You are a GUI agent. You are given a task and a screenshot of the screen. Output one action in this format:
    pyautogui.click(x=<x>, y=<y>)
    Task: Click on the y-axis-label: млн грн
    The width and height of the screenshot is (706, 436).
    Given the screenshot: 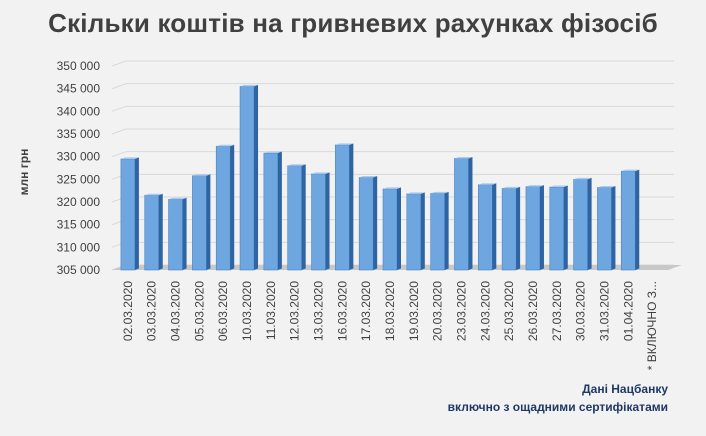 What is the action you would take?
    pyautogui.click(x=24, y=172)
    